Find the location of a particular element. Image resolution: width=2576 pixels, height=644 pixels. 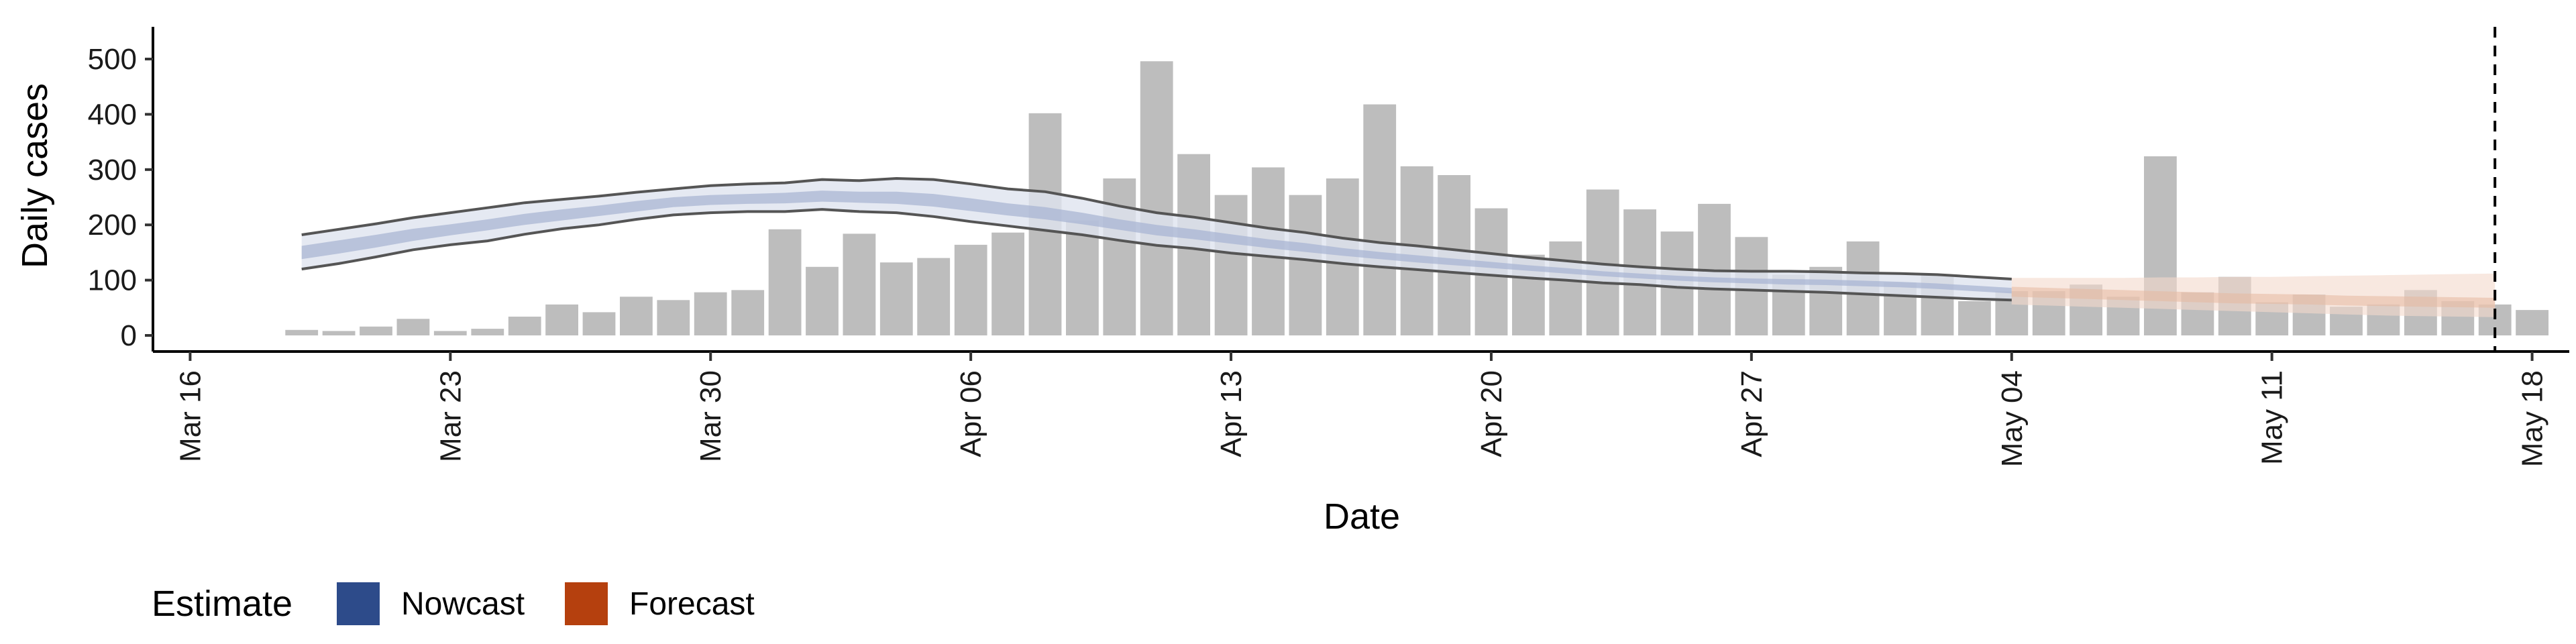

x-tick-label: May 04 is located at coordinates (2012, 418).